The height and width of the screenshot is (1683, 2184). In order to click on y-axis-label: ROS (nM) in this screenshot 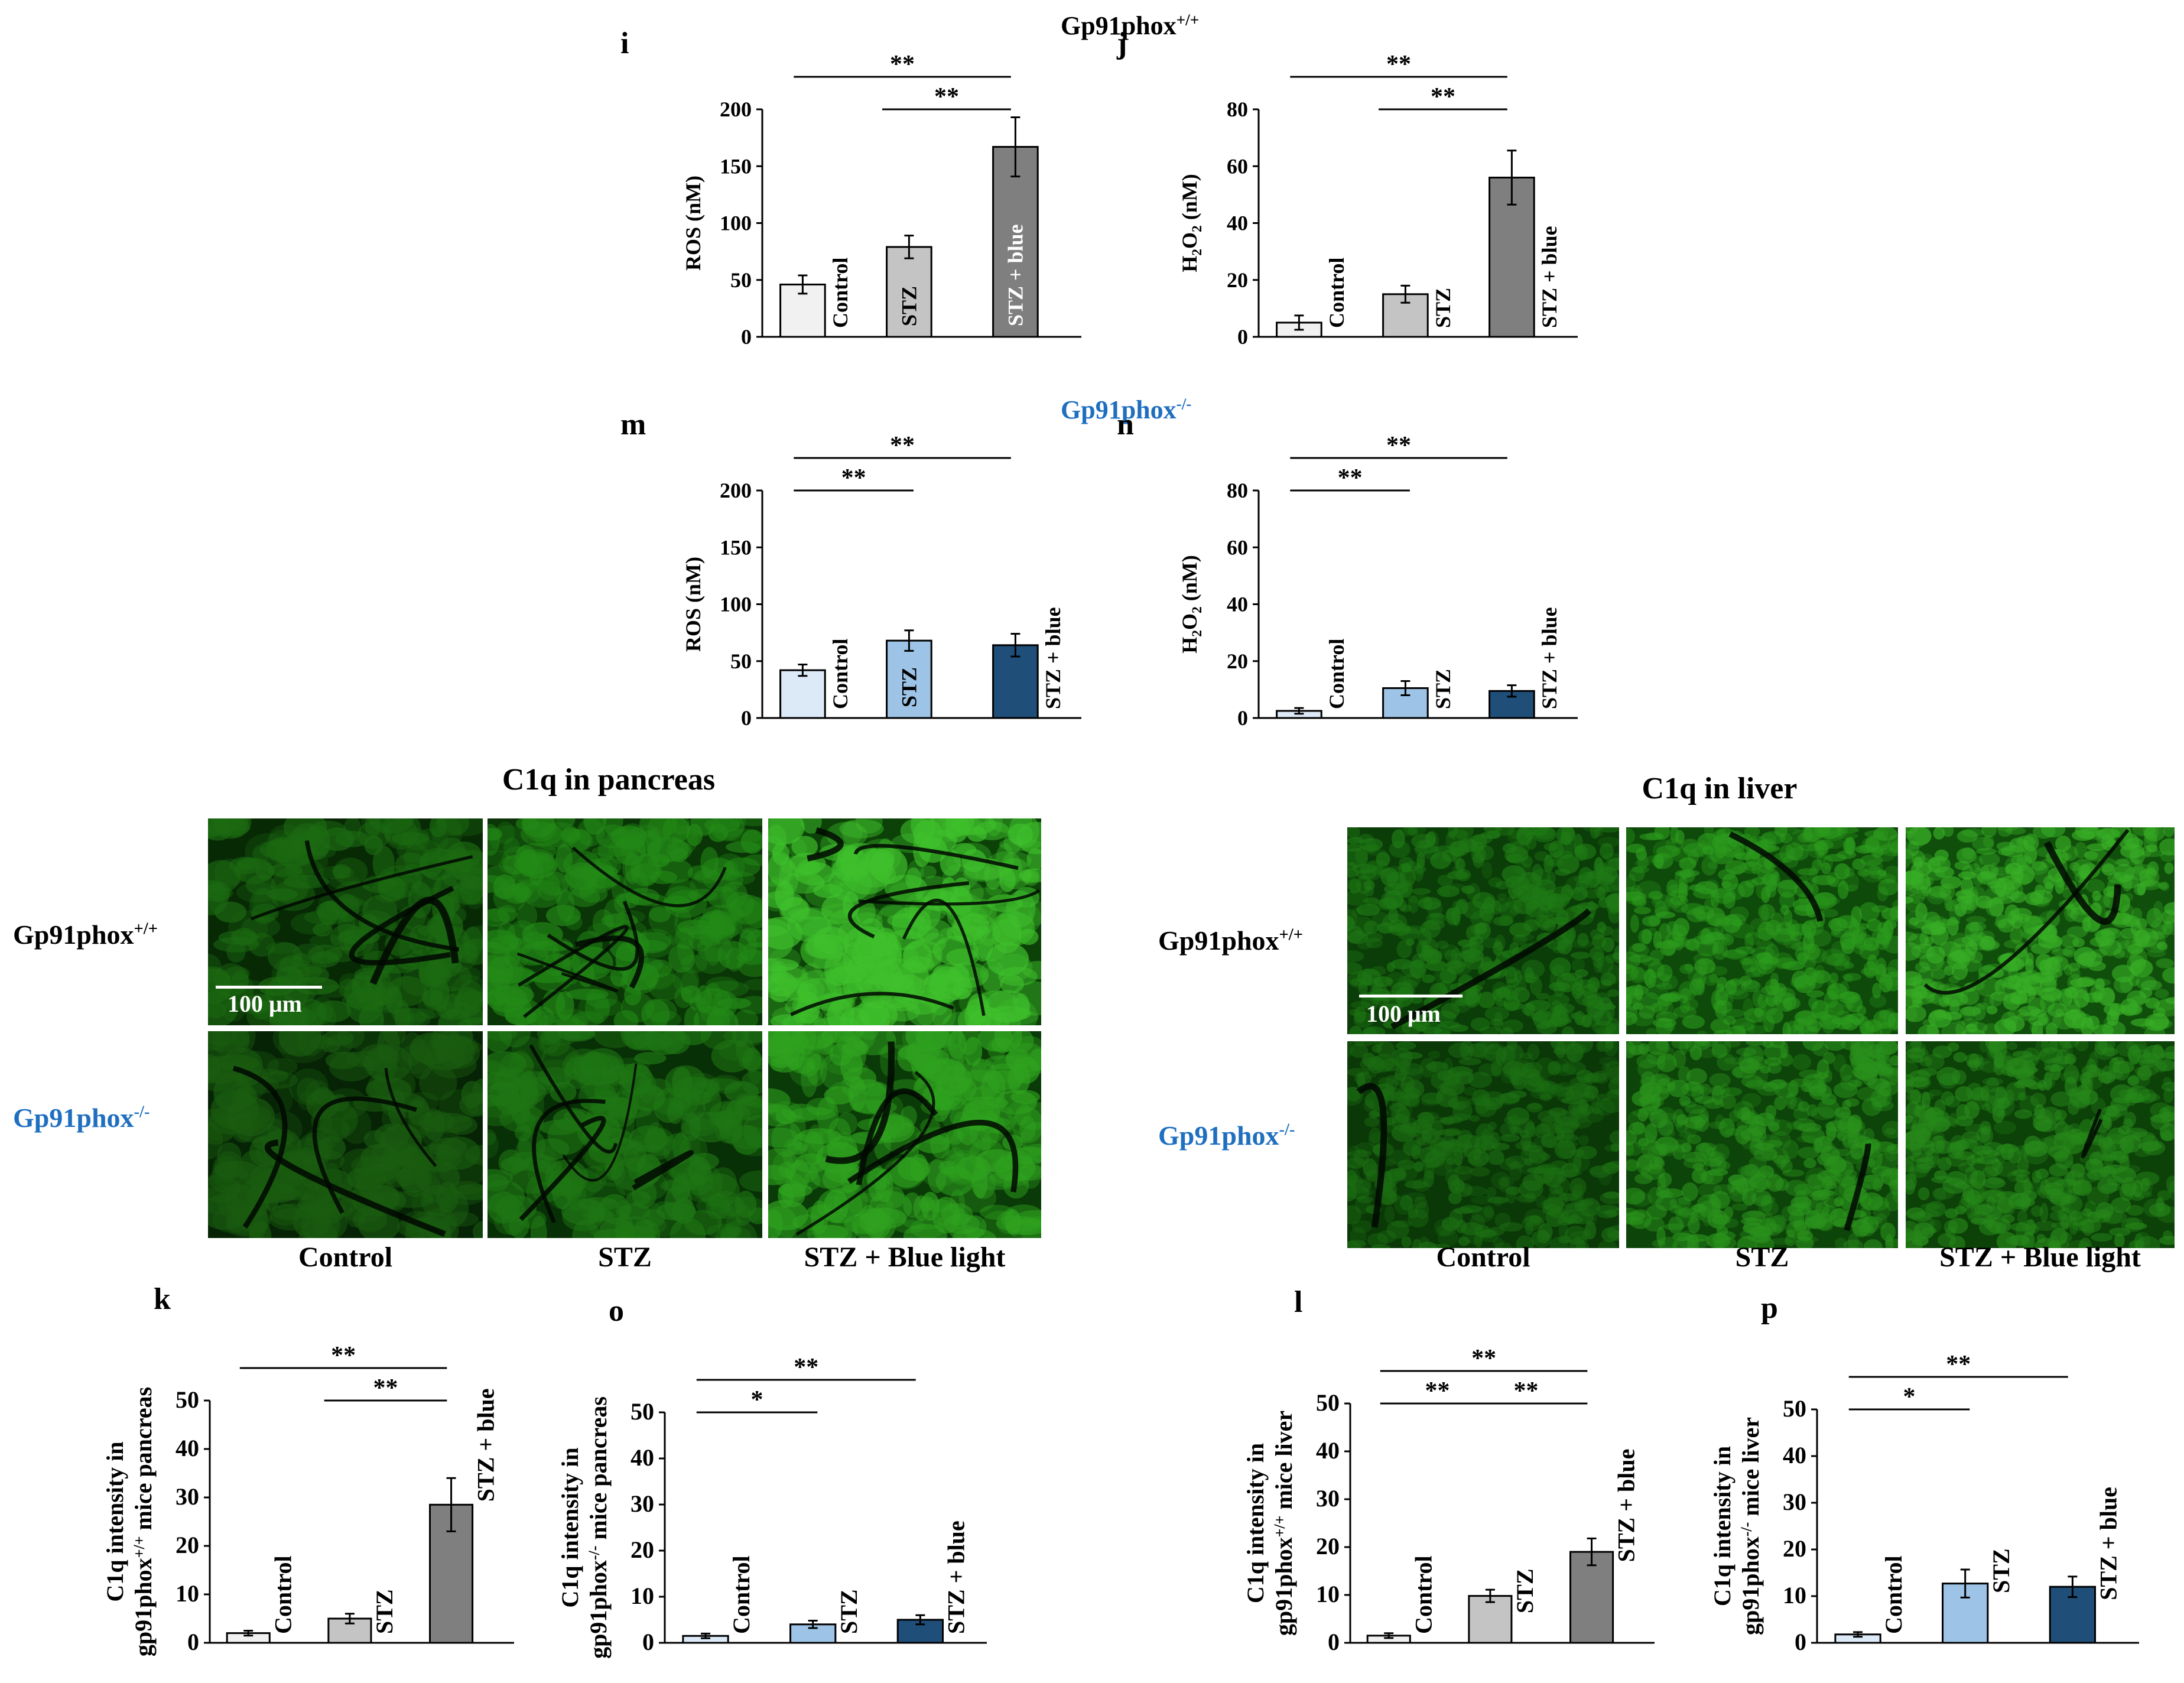, I will do `click(693, 605)`.